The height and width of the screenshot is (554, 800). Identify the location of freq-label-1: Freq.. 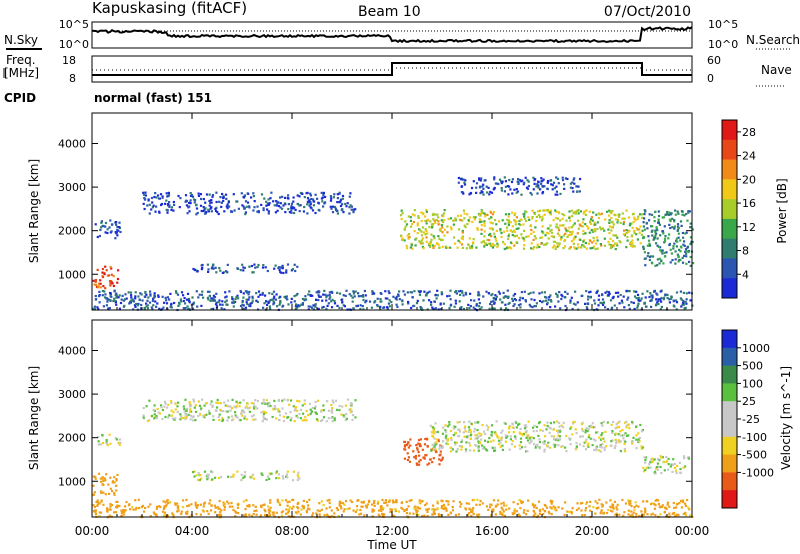
(21, 60).